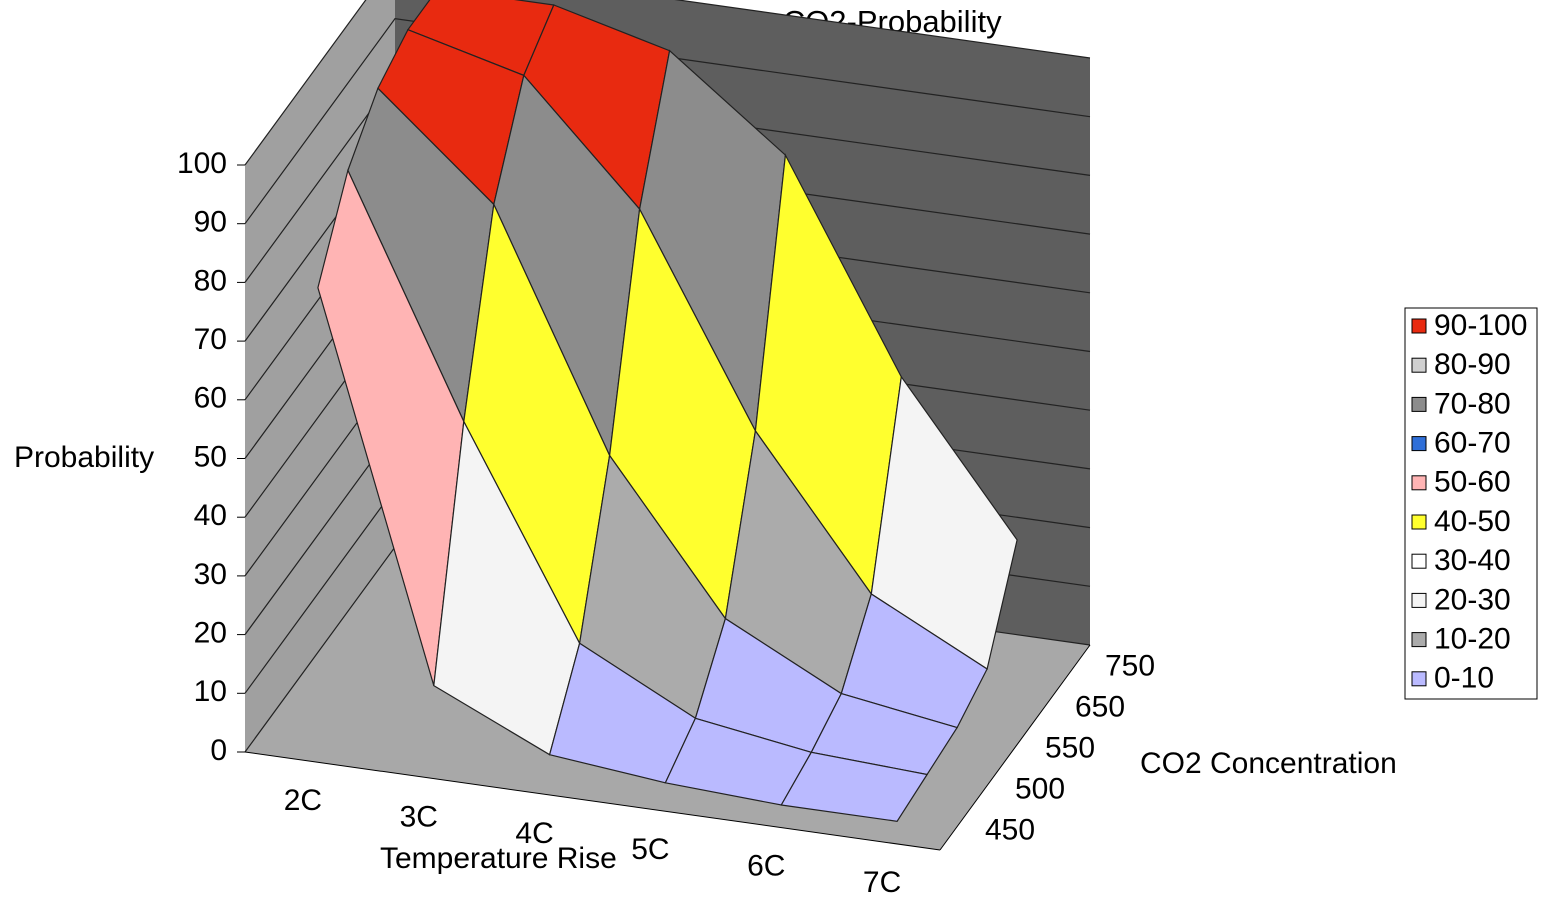 The image size is (1549, 898). Describe the element at coordinates (210, 398) in the screenshot. I see `y-tick-label: 60` at that location.